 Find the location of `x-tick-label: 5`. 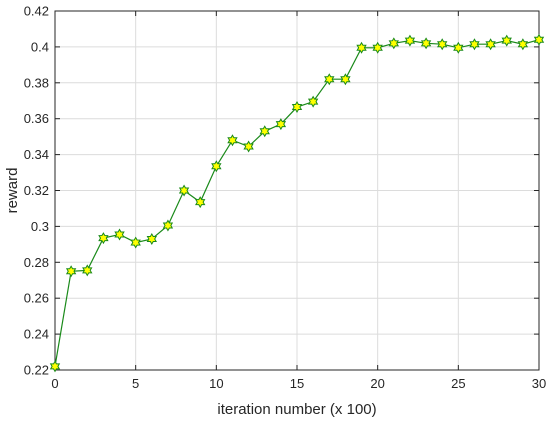

x-tick-label: 5 is located at coordinates (135, 383).